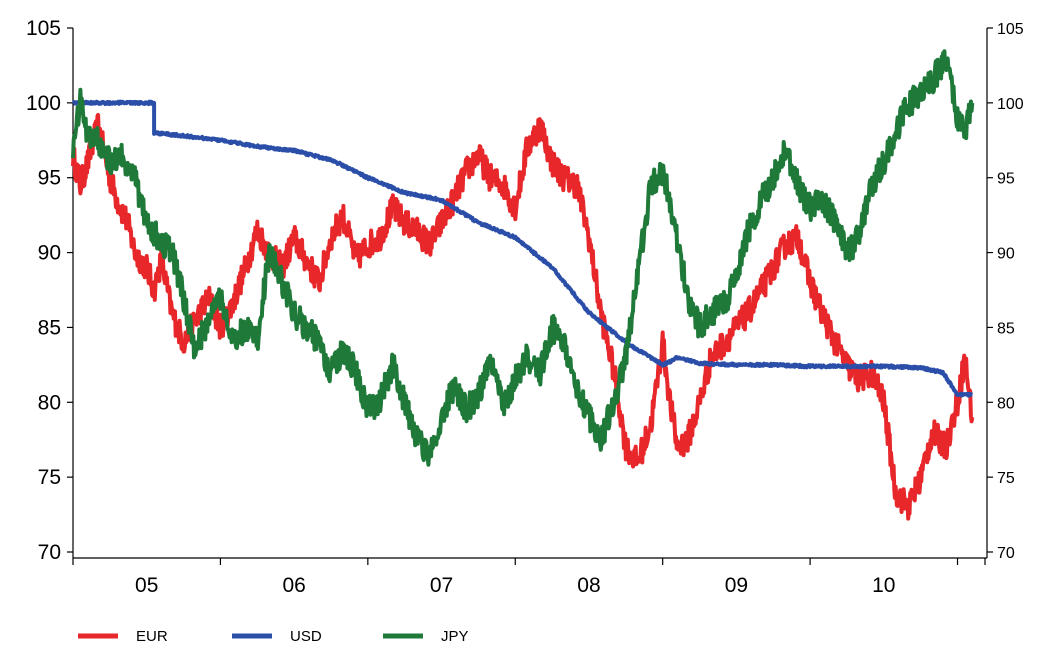 This screenshot has height=648, width=1049. Describe the element at coordinates (49, 402) in the screenshot. I see `y-tick-label-left: 80` at that location.